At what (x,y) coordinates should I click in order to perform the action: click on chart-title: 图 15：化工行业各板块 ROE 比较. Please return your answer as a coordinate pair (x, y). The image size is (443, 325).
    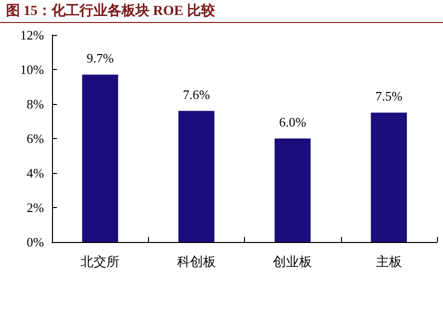
    Looking at the image, I should click on (110, 11).